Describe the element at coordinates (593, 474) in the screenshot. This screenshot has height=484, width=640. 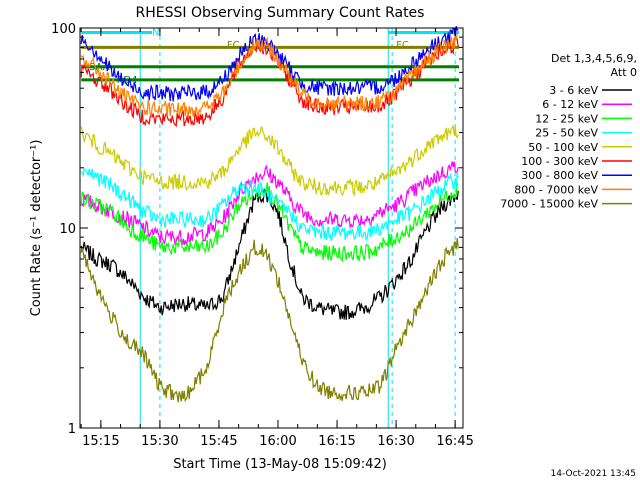
I see `footer-timestamp: 14-Oct-2021 13:45` at that location.